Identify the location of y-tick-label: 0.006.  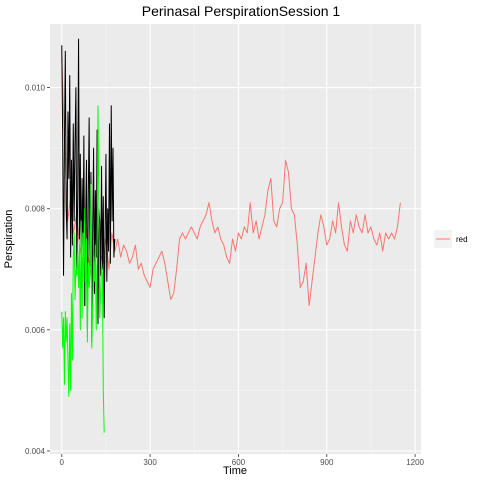
(35, 330).